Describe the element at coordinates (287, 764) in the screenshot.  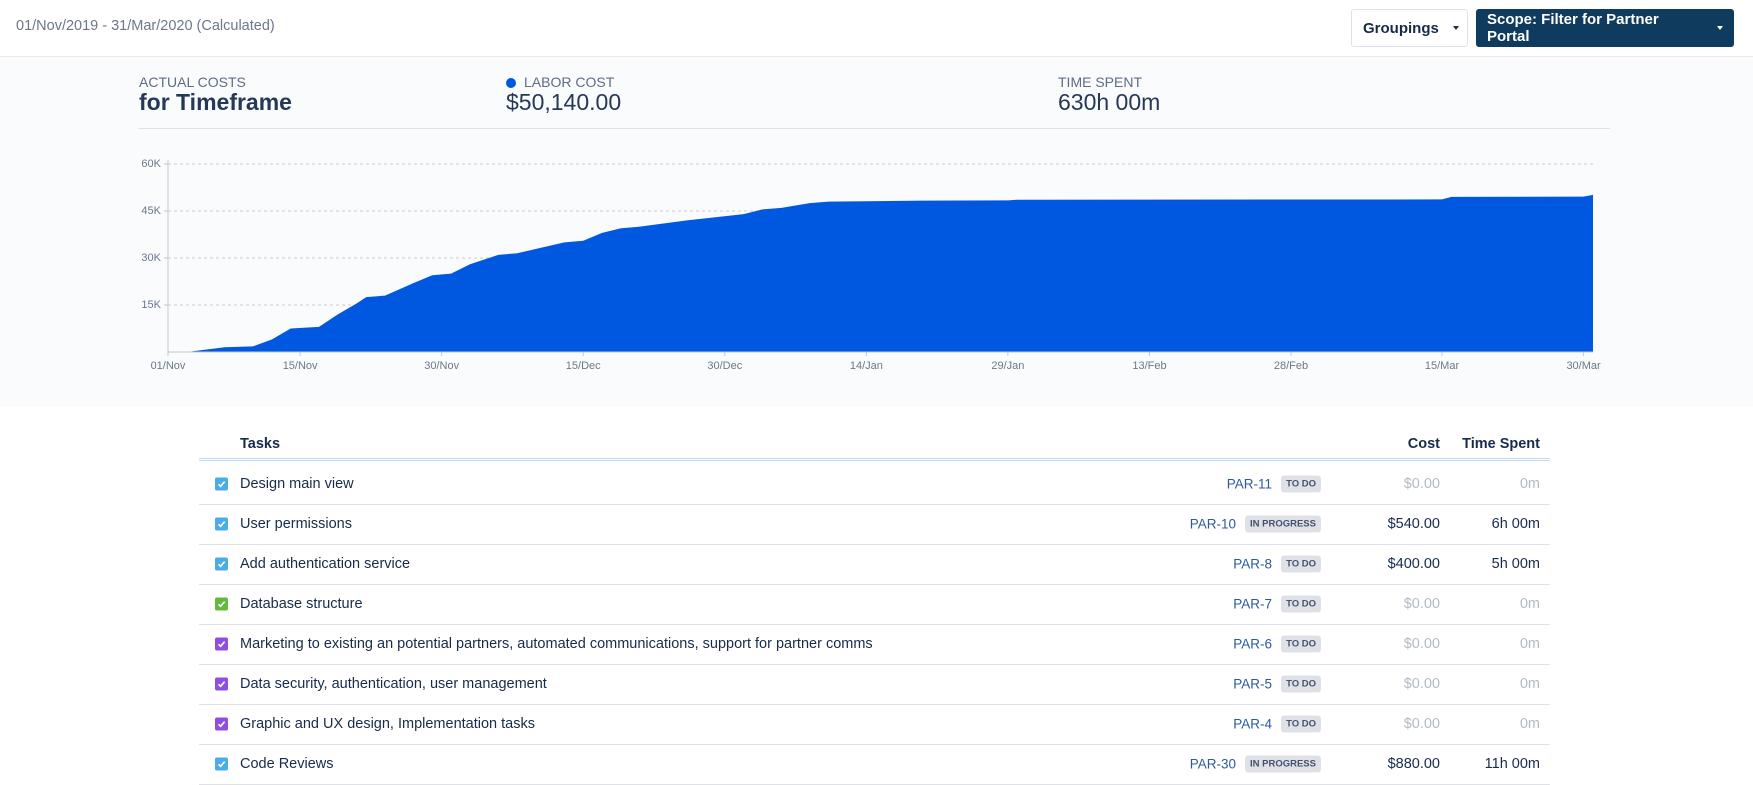
I see `task-name: Code Reviews` at that location.